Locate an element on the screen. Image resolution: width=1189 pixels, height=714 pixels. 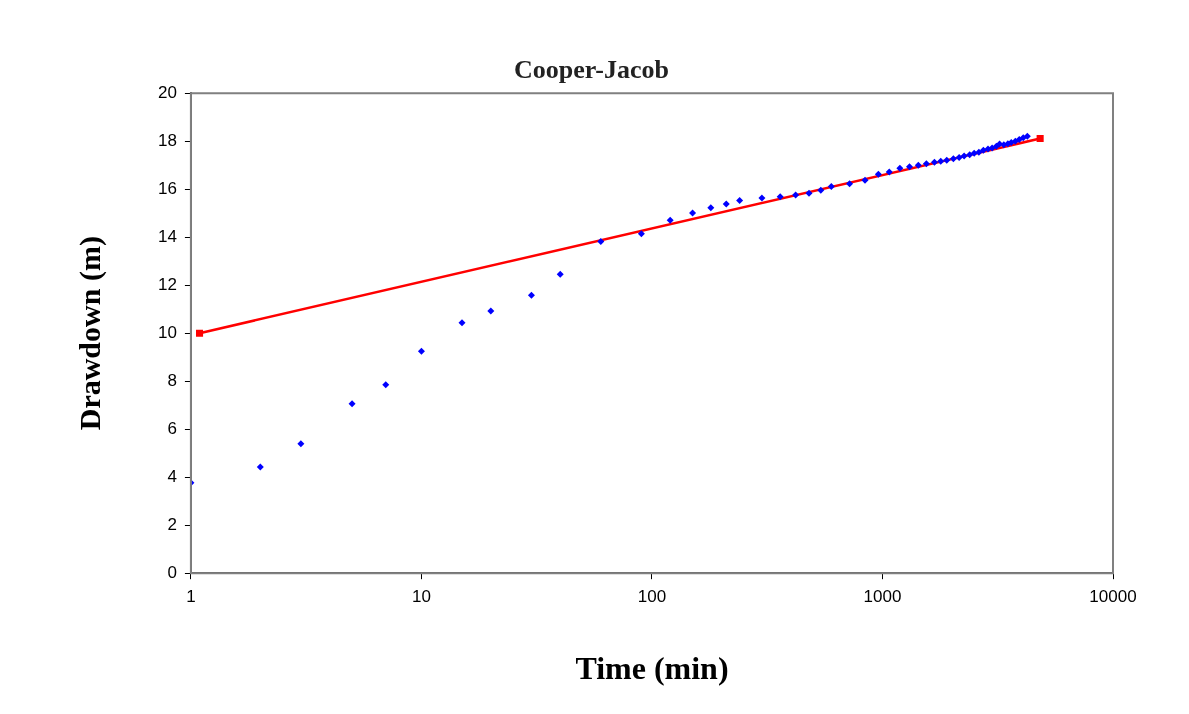
y-tick-label: 8 is located at coordinates (172, 380).